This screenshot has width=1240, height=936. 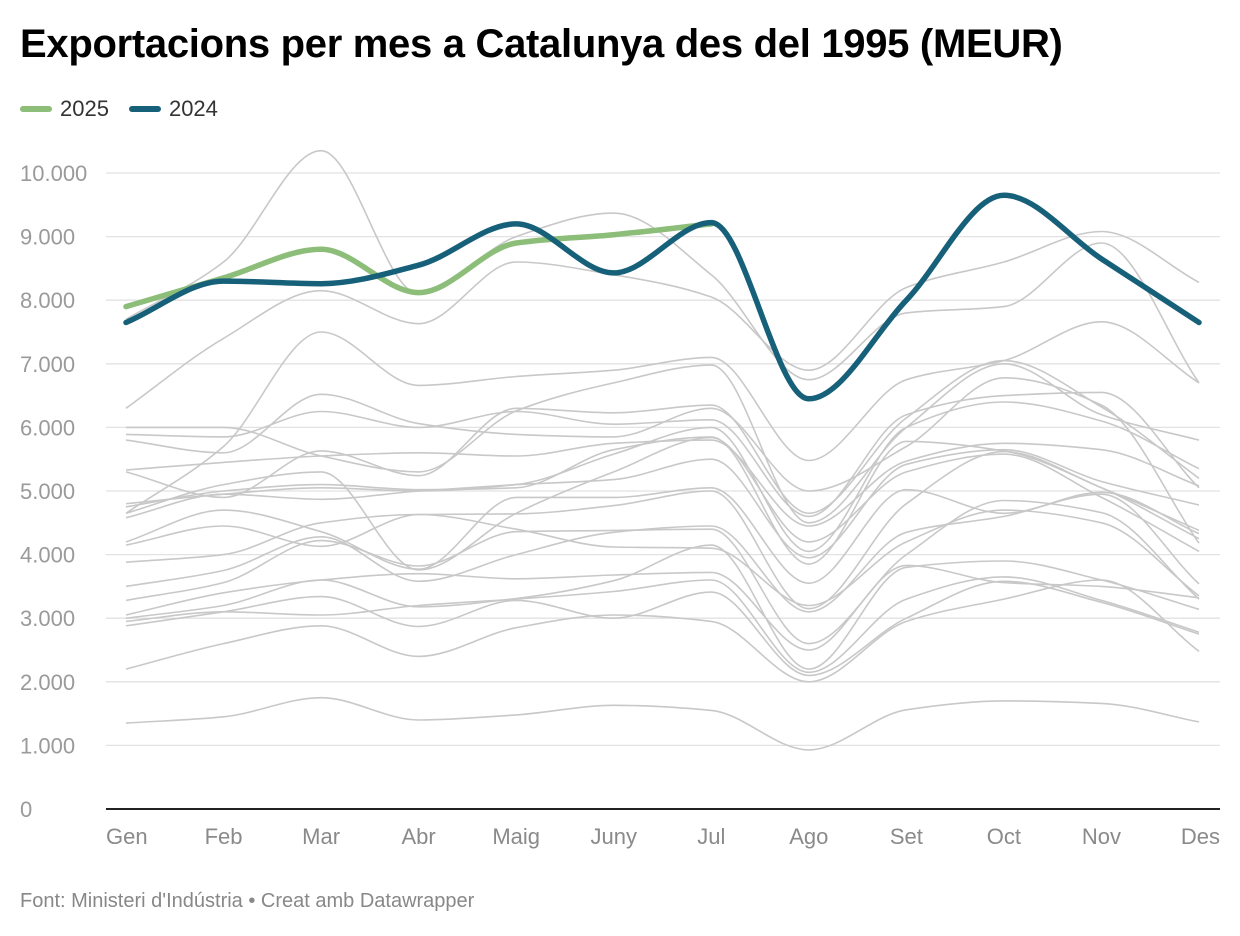 What do you see at coordinates (321, 836) in the screenshot?
I see `x-tick-label: Mar` at bounding box center [321, 836].